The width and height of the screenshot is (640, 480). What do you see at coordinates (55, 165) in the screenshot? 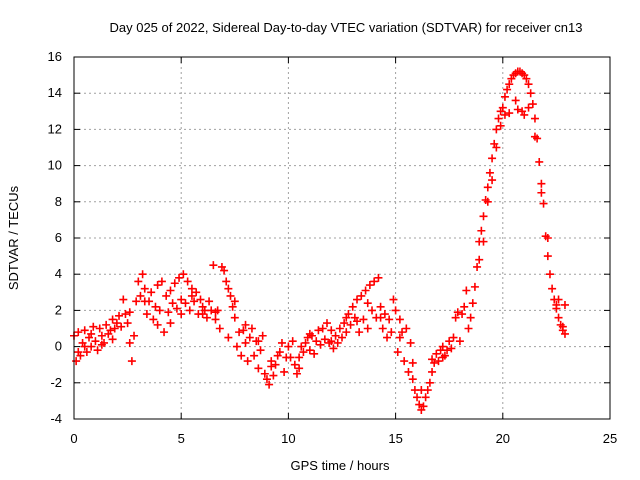
I see `y-tick-label: 10` at bounding box center [55, 165].